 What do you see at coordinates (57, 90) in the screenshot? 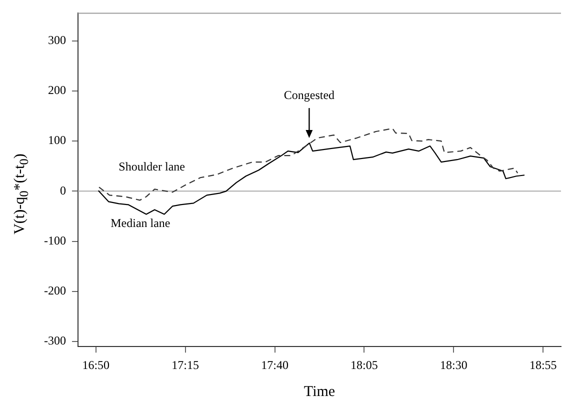
I see `y-tick-label: 200` at bounding box center [57, 90].